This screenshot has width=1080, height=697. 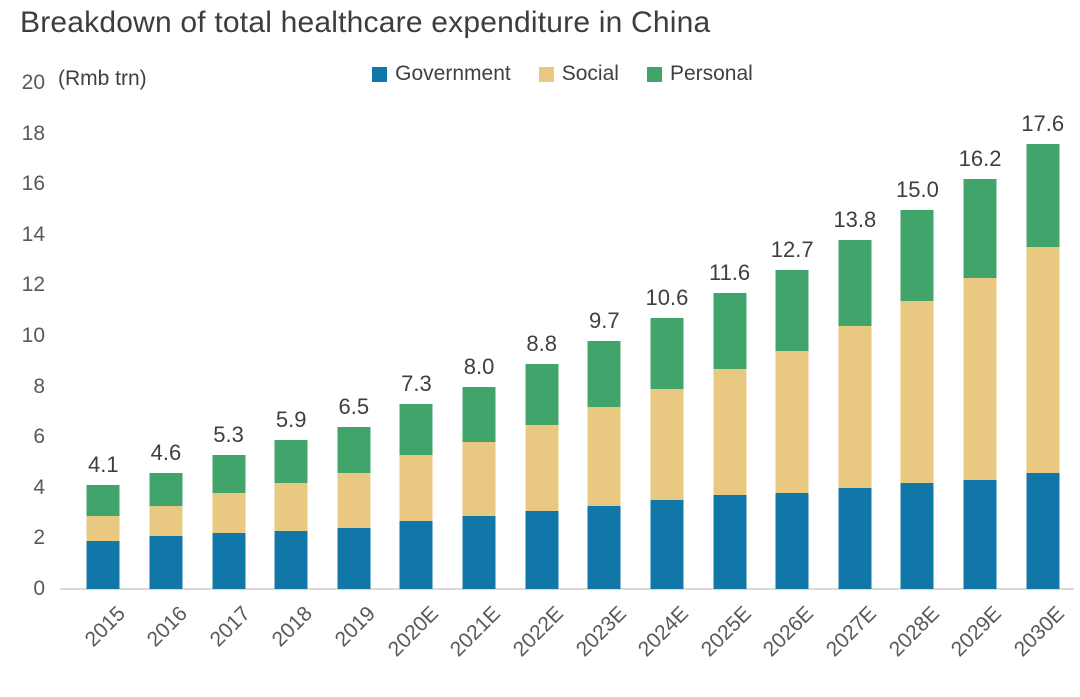 I want to click on legend-label-government: Government, so click(x=453, y=73).